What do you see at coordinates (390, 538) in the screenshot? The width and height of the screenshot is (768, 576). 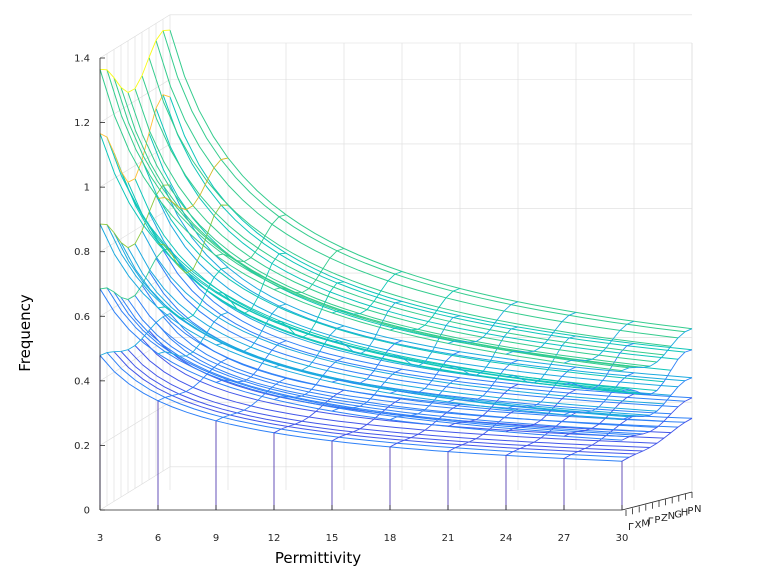 I see `x-tick-label: 18` at bounding box center [390, 538].